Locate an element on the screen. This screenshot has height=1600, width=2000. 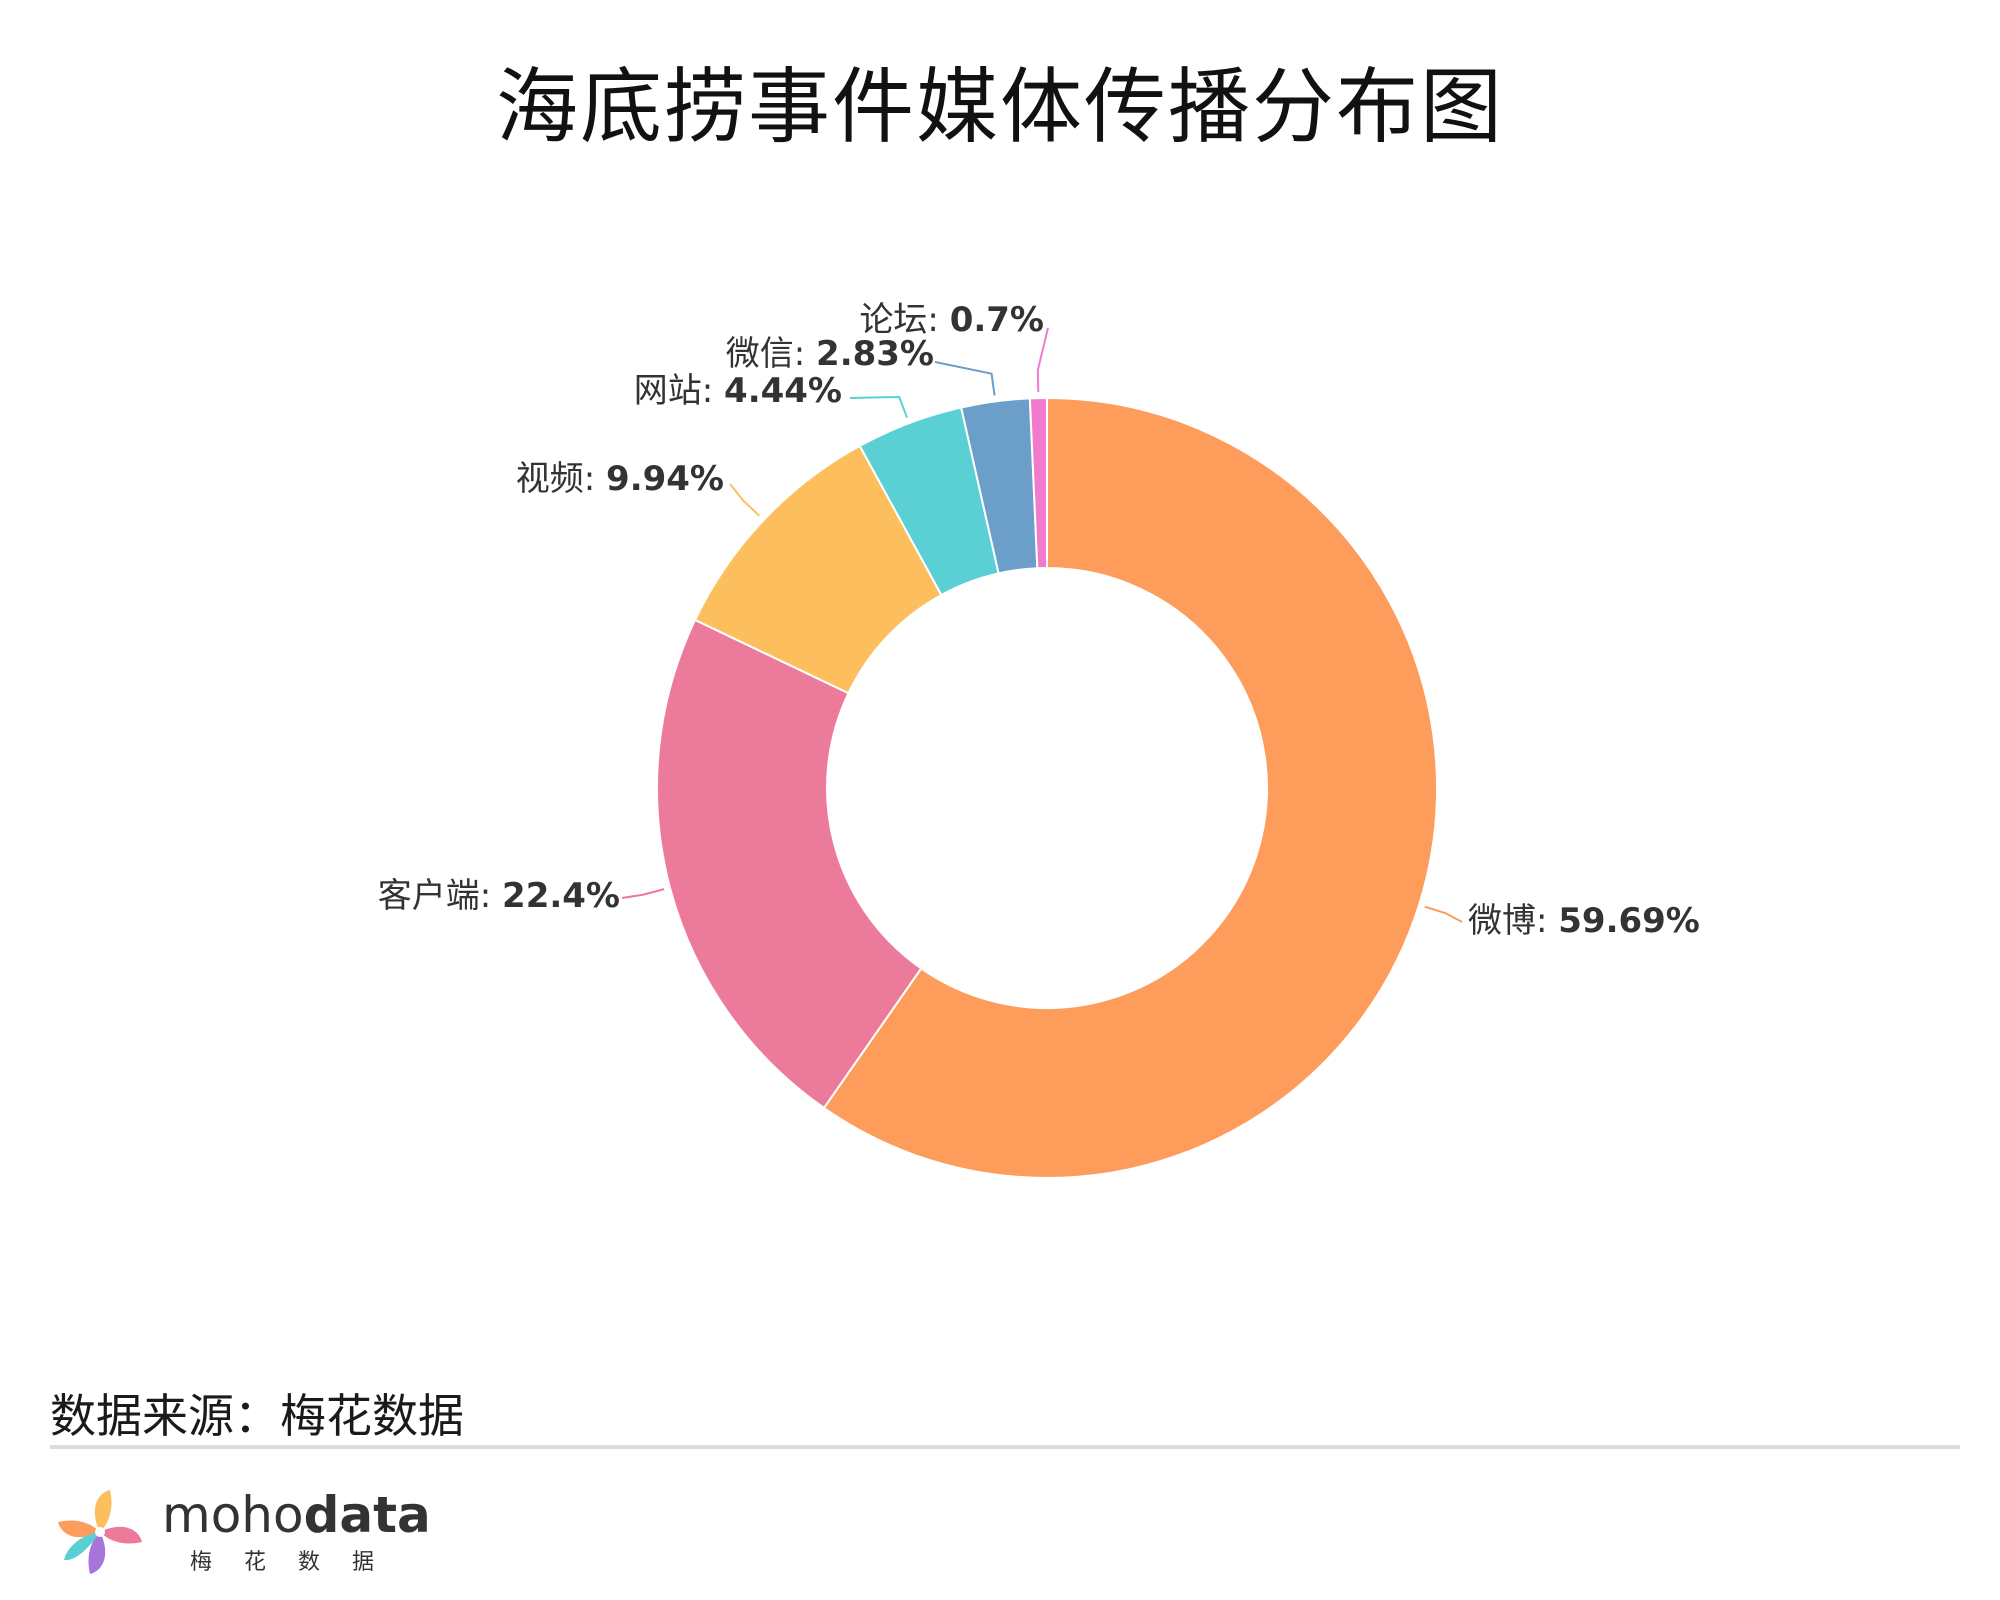
slice-label-name: 论坛: is located at coordinates (904, 320).